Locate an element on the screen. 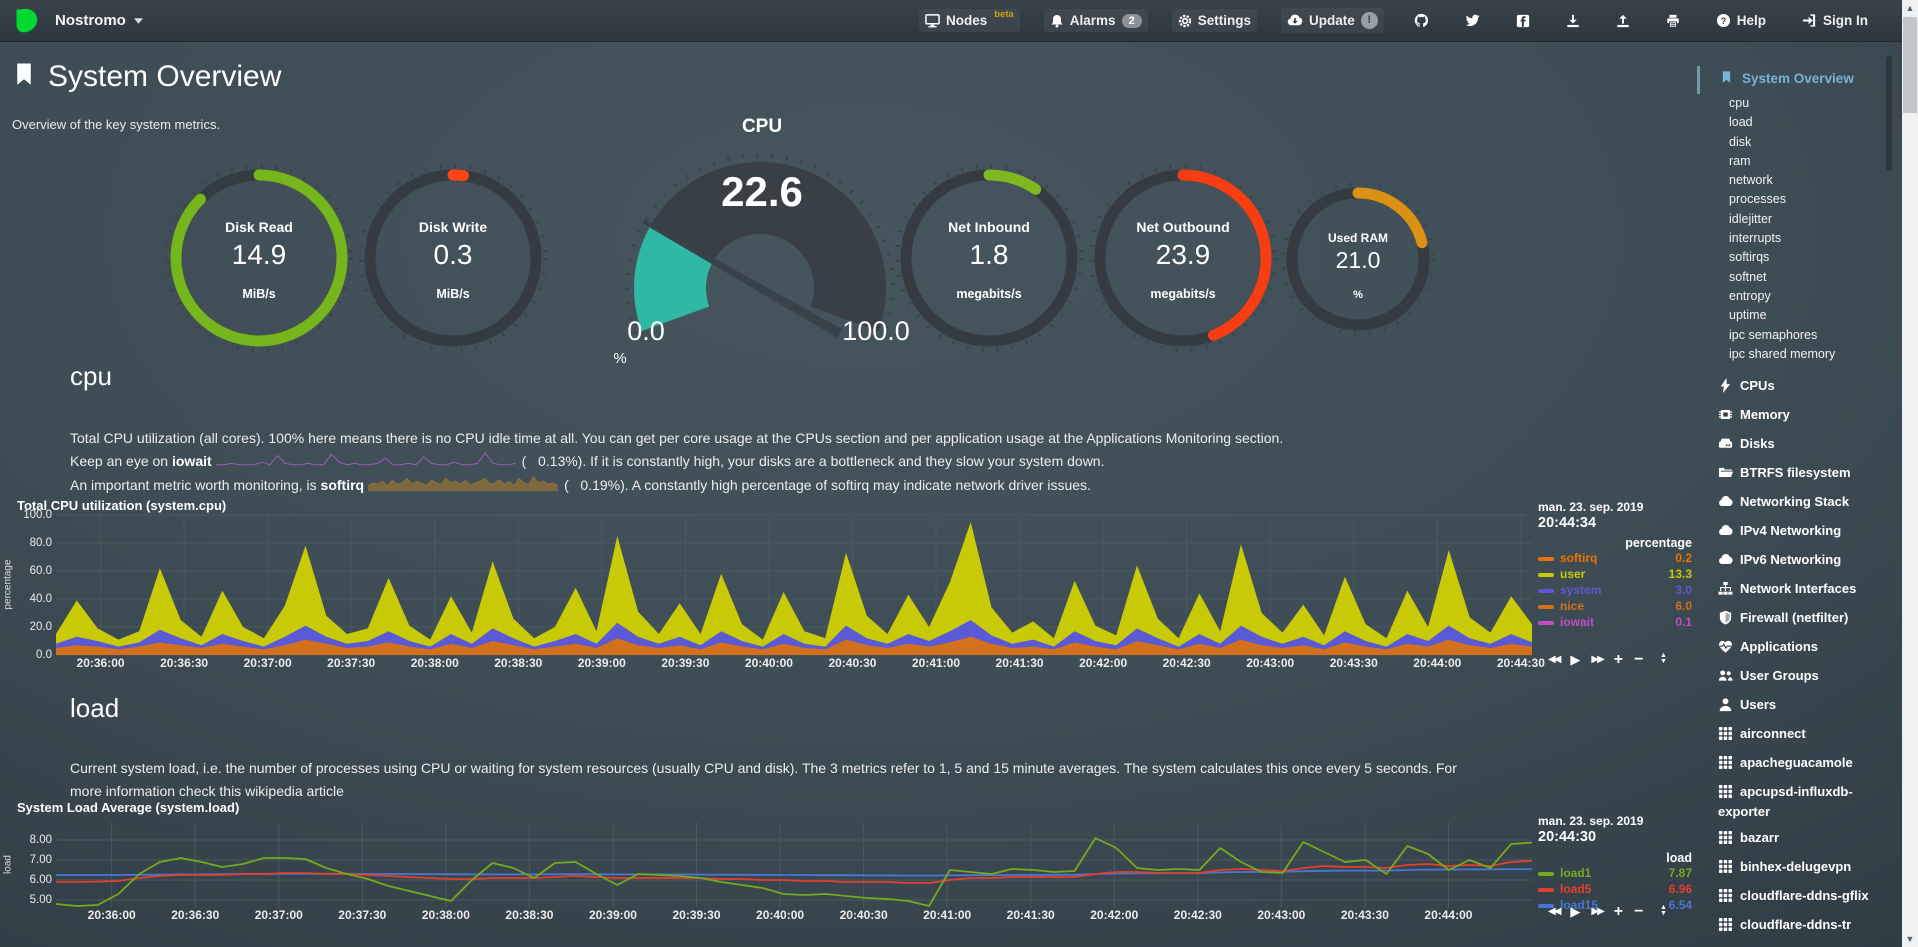  load-chart-xtick: 20:40:00 is located at coordinates (780, 915).